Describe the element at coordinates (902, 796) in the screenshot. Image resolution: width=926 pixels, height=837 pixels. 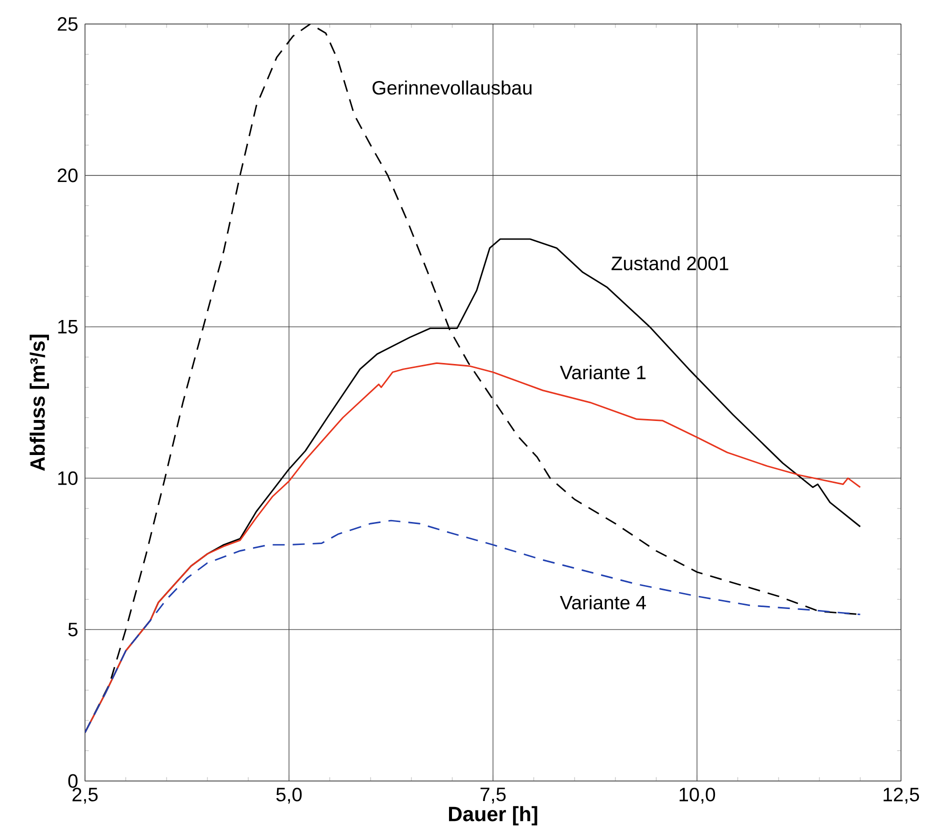
I see `x-tick-label: 12,5` at that location.